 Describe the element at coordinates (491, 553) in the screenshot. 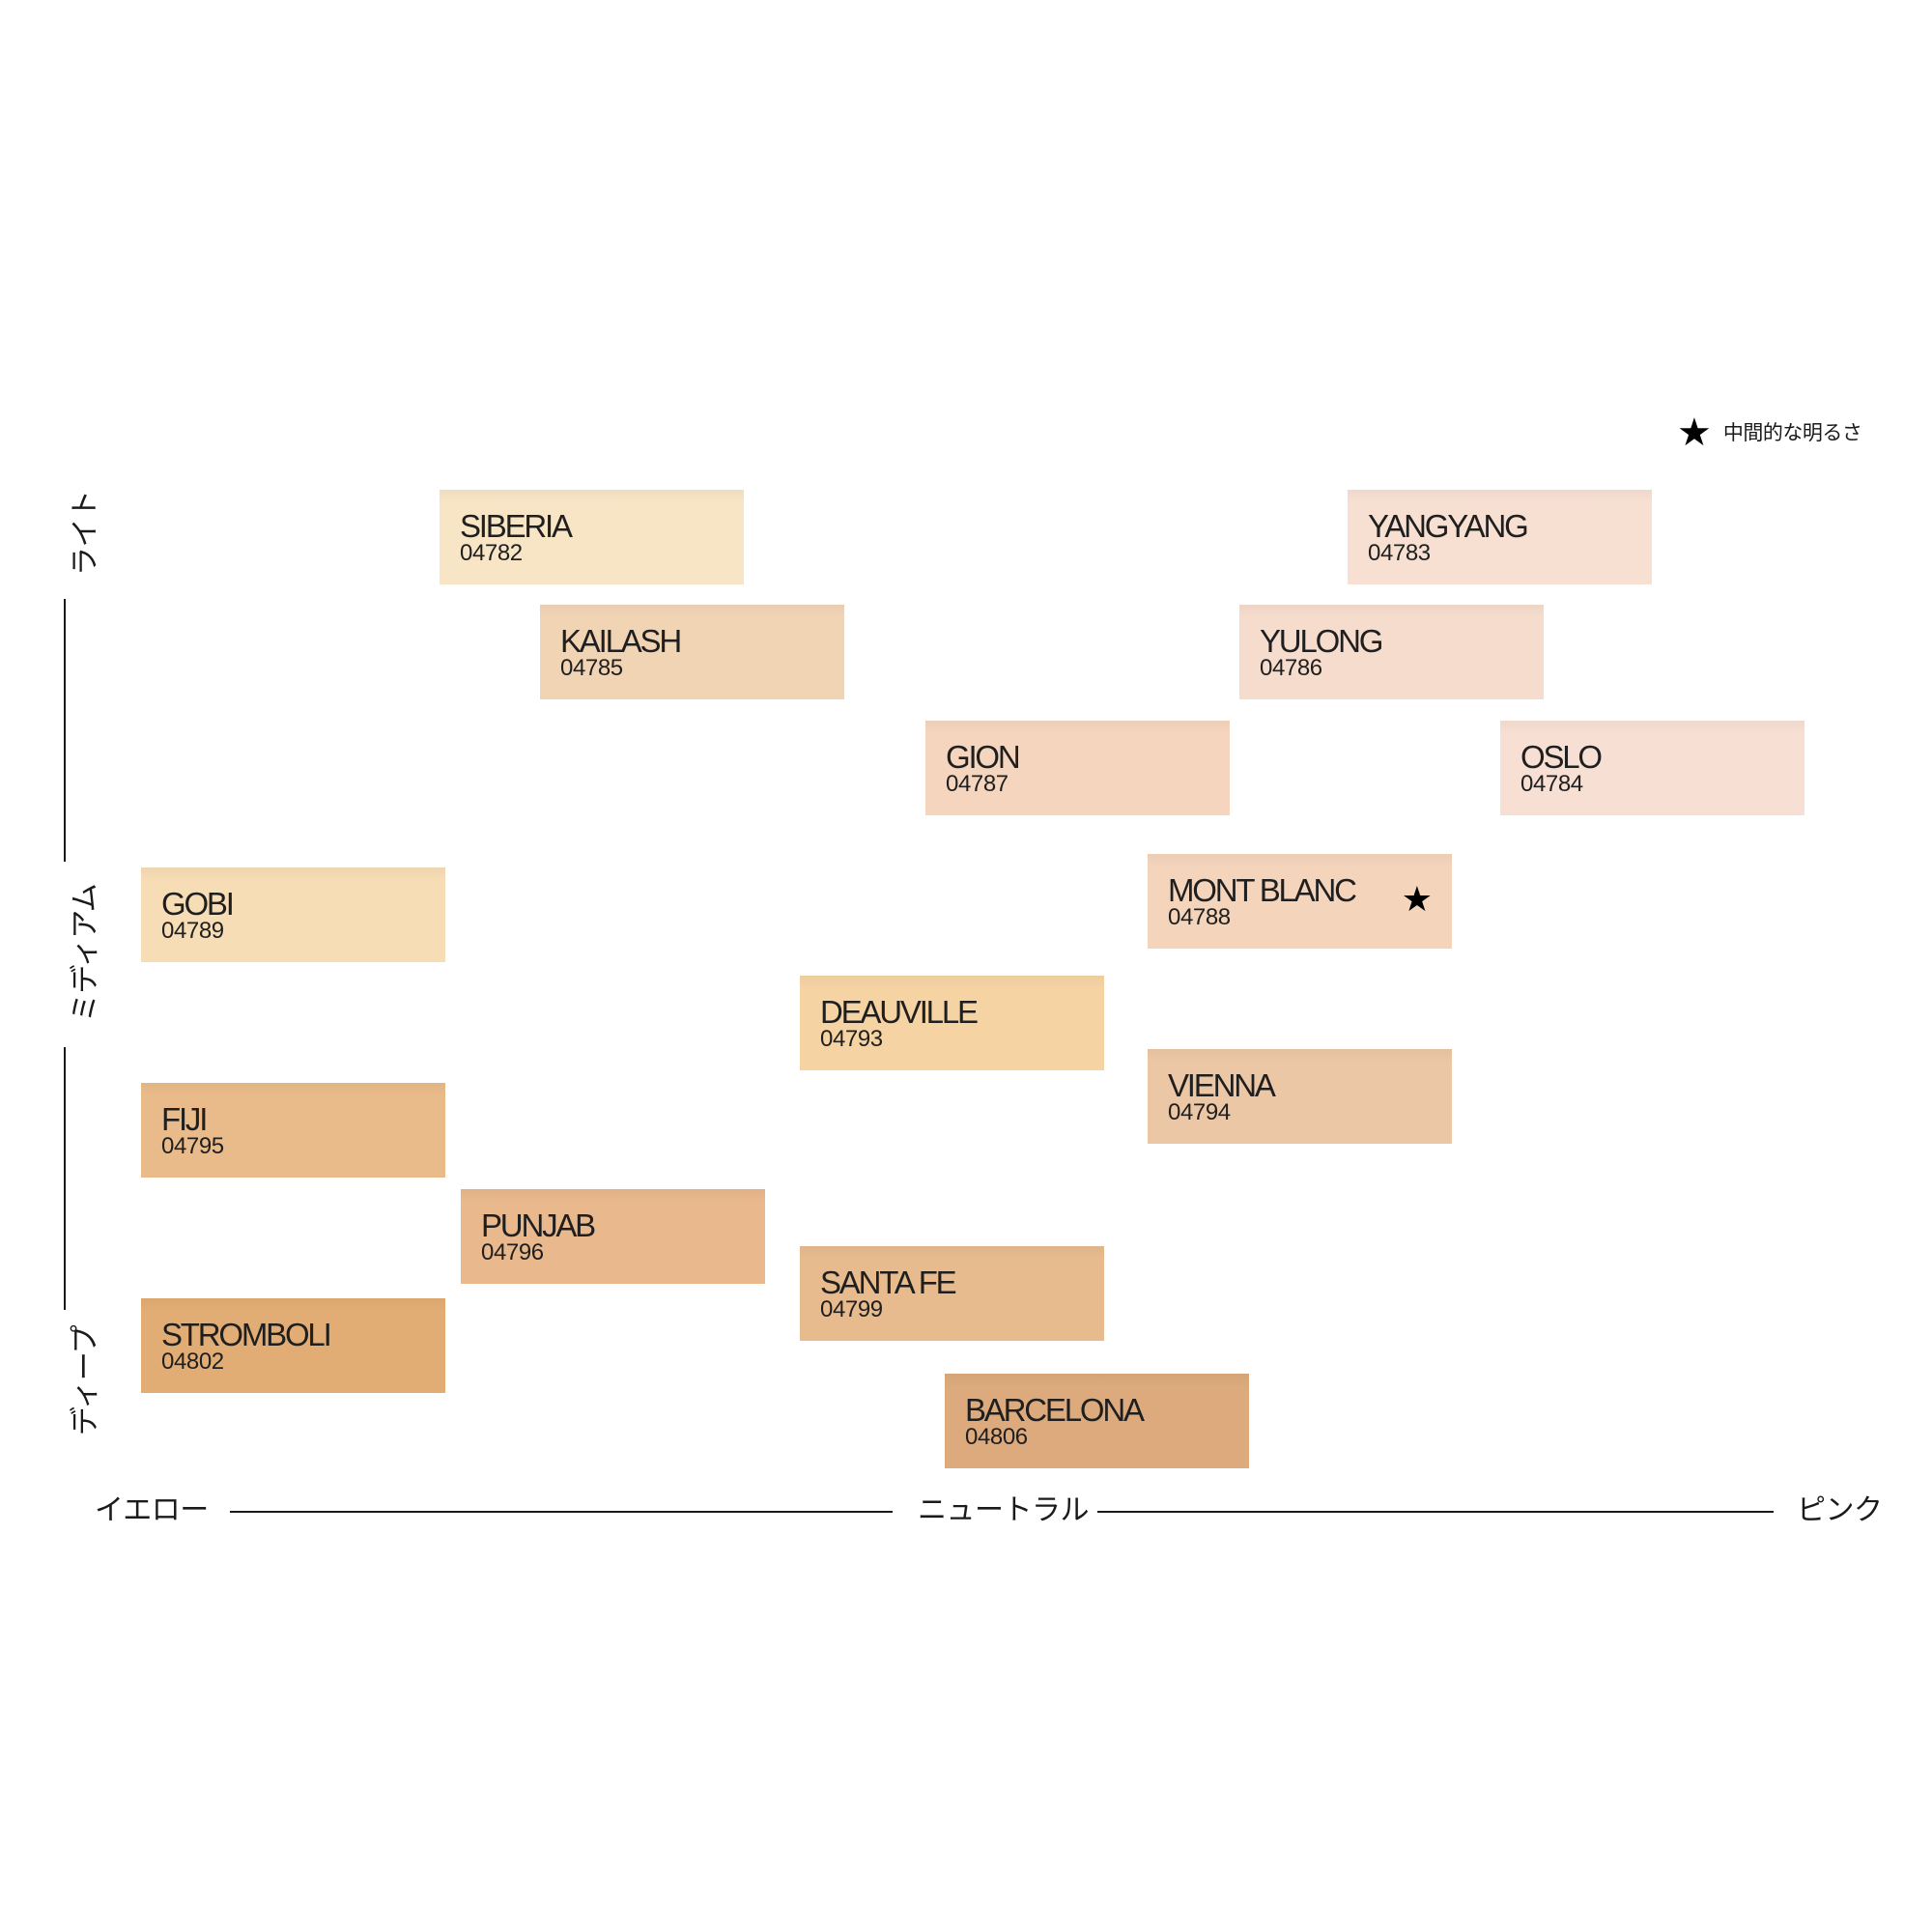

I see `swatch-code: 04782` at that location.